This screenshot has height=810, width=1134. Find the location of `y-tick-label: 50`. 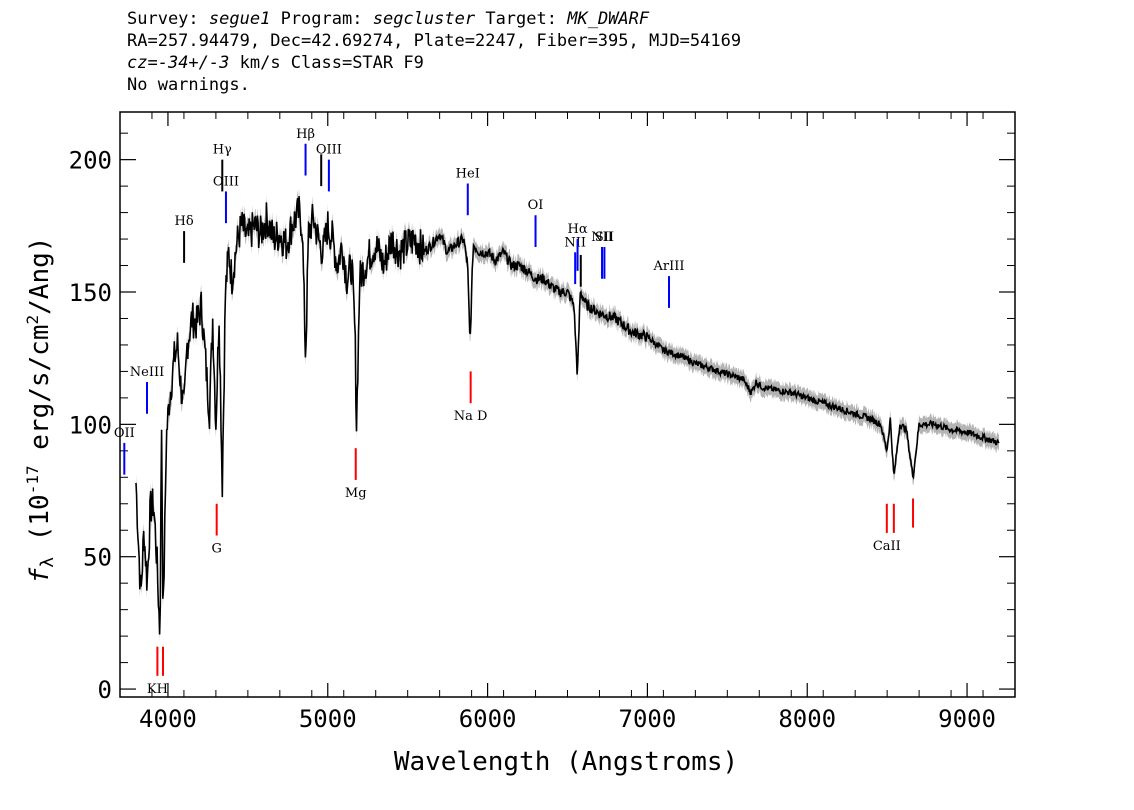

y-tick-label: 50 is located at coordinates (97, 558).